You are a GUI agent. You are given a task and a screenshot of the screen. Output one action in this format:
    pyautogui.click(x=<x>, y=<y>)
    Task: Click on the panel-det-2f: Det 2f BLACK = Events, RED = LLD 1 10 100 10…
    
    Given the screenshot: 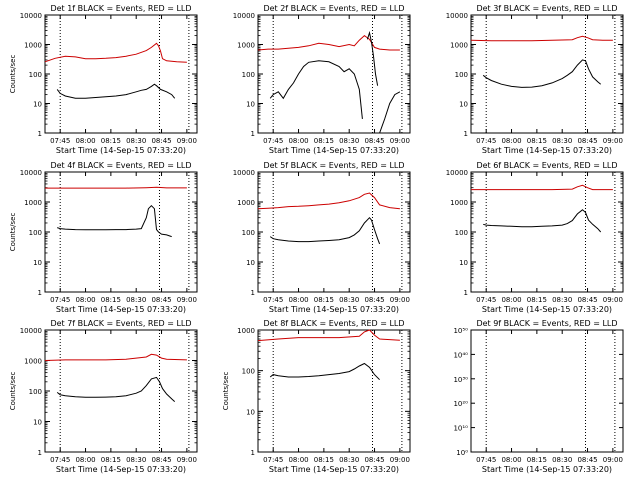 What is the action you would take?
    pyautogui.click(x=322, y=79)
    